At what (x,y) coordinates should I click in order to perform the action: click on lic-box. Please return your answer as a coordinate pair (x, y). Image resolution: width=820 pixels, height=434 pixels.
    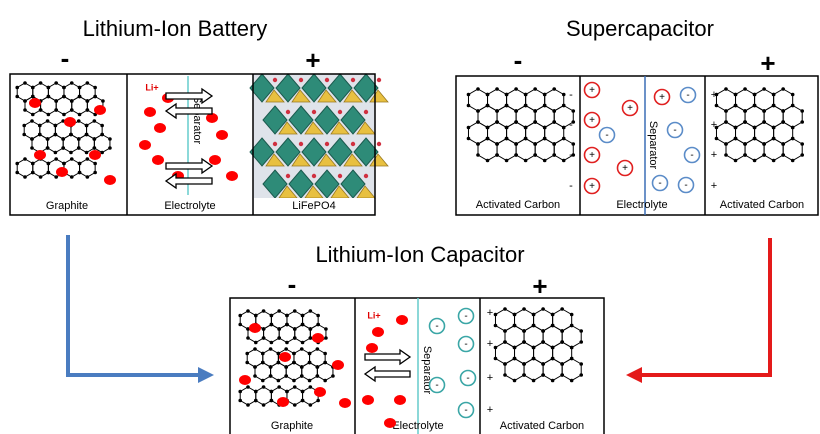
    Looking at the image, I should click on (417, 365).